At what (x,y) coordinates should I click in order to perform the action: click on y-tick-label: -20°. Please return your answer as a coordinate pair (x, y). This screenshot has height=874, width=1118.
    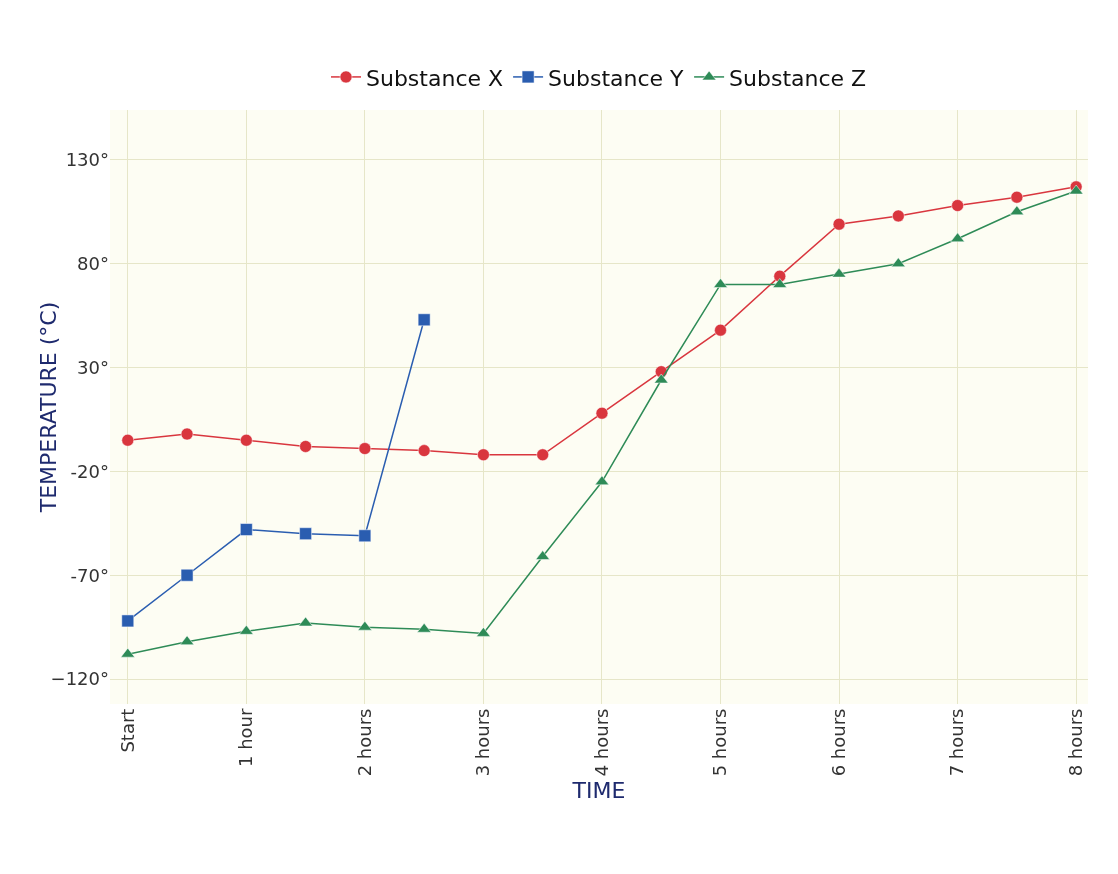
    Looking at the image, I should click on (89, 471).